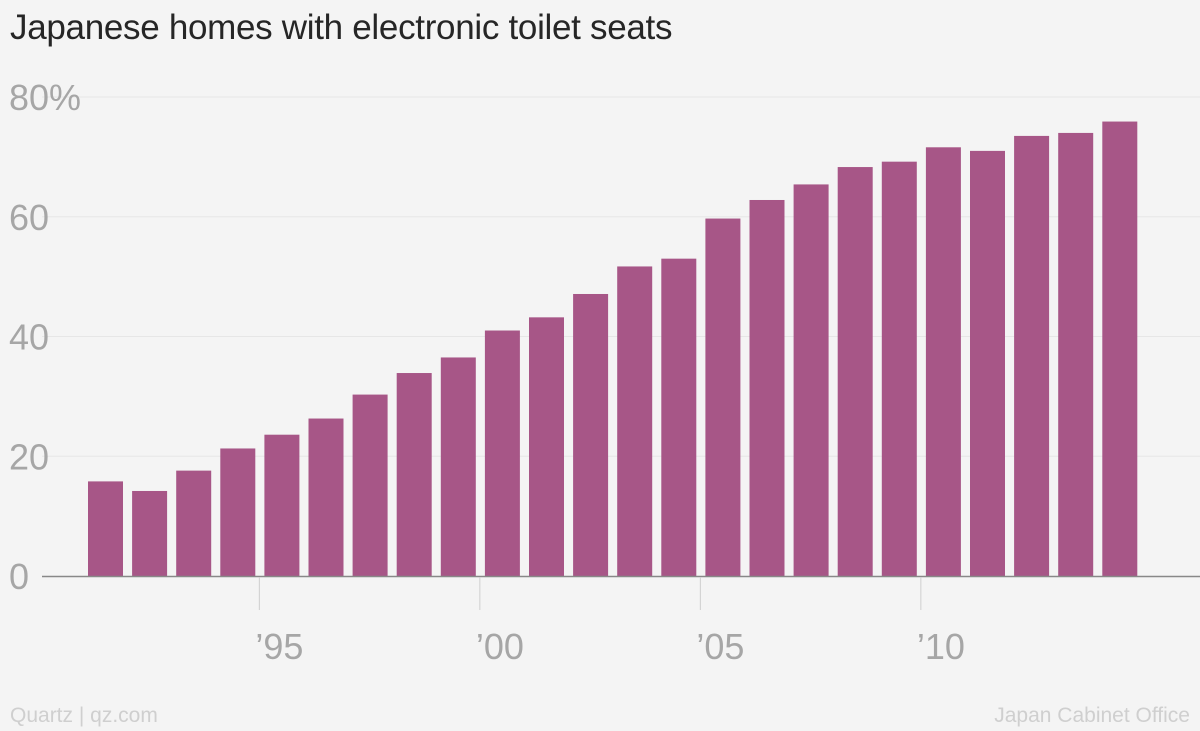 The height and width of the screenshot is (731, 1200). Describe the element at coordinates (723, 397) in the screenshot. I see `bar-2005` at that location.